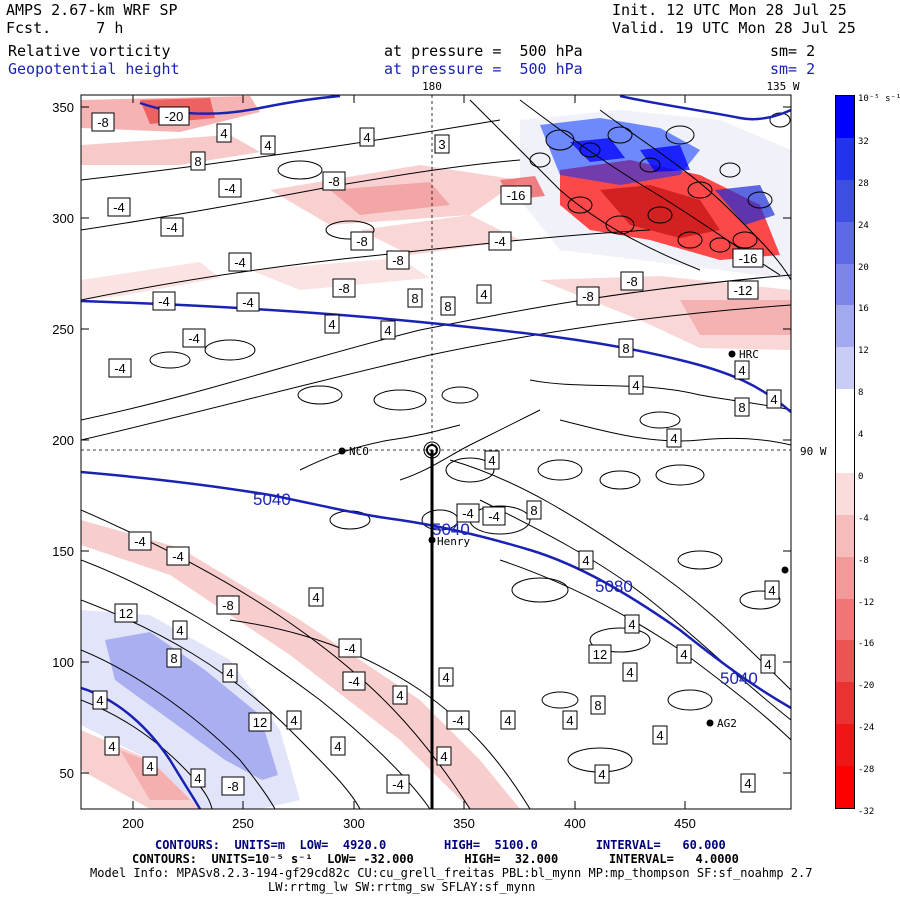  I want to click on y-tick-label: 150, so click(63, 551).